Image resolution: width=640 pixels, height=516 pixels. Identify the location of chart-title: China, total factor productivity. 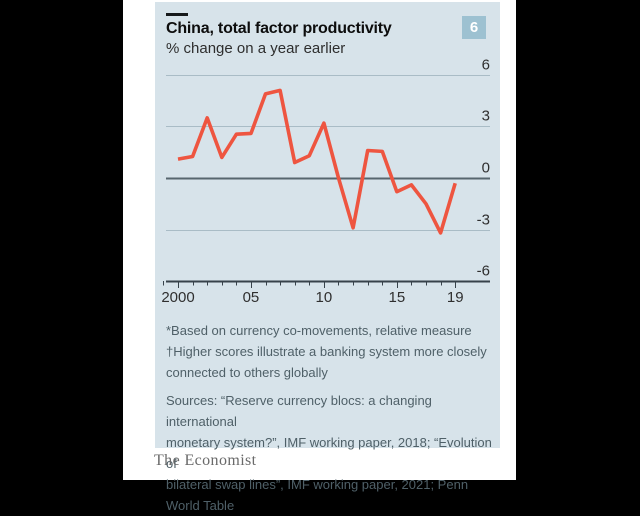
(279, 28).